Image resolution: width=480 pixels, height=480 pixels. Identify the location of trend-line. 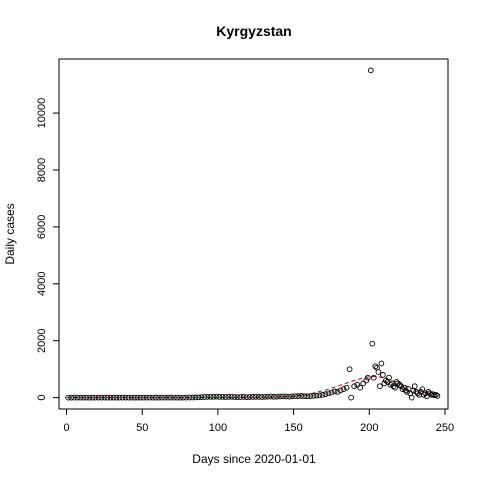
(252, 387).